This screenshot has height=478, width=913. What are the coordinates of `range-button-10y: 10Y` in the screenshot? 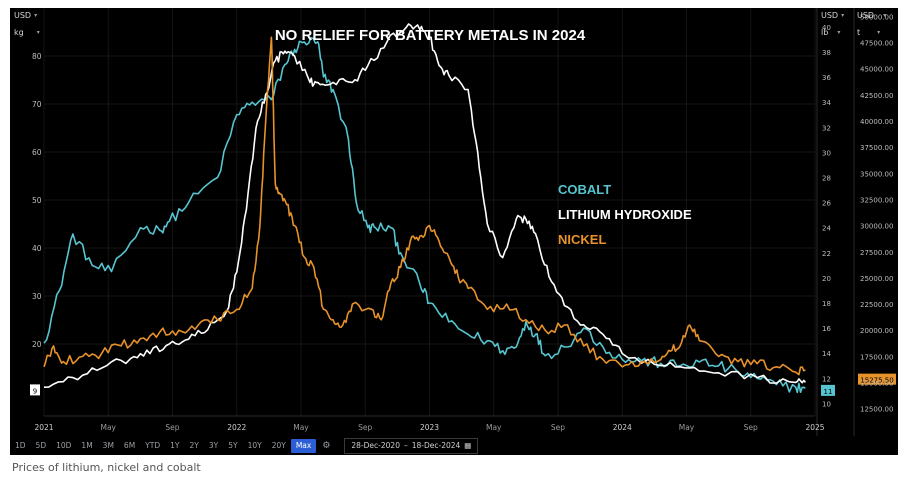 It's located at (254, 445).